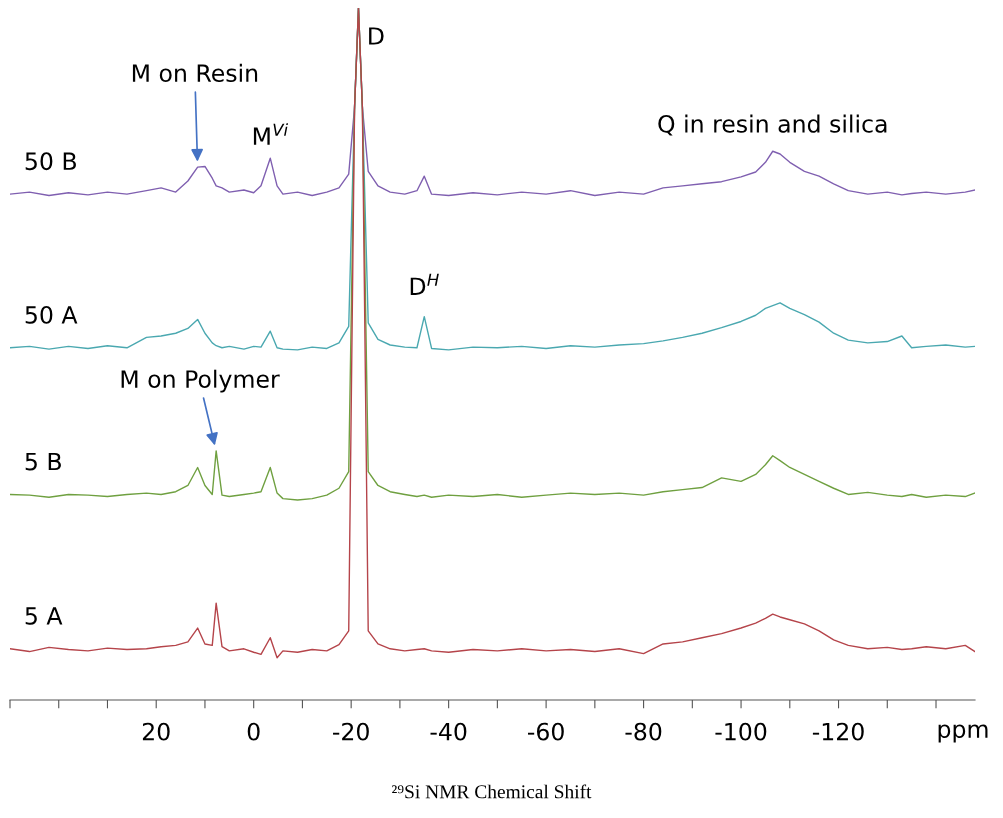  What do you see at coordinates (545, 731) in the screenshot?
I see `x-tick-label: -60` at bounding box center [545, 731].